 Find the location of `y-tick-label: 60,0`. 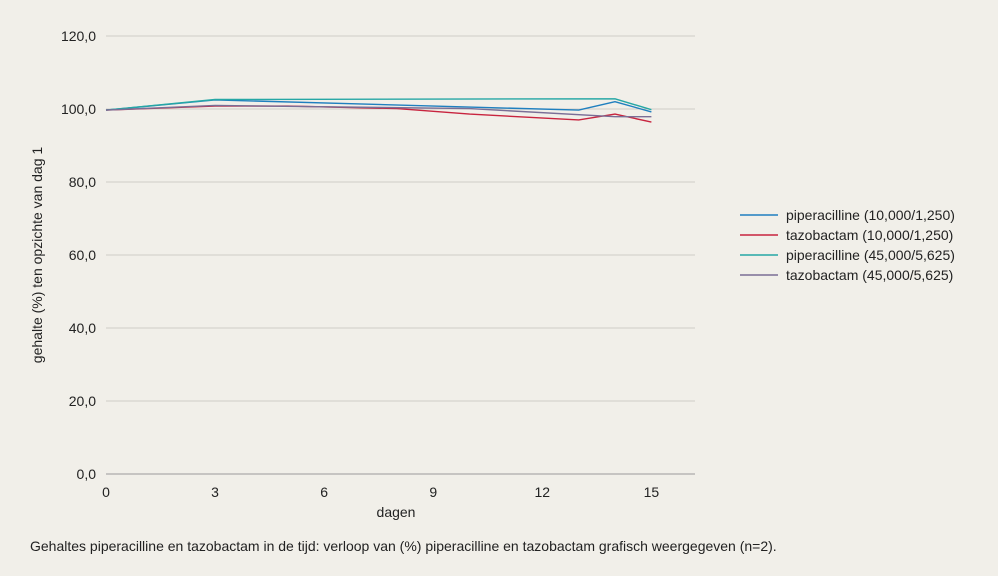

y-tick-label: 60,0 is located at coordinates (82, 255).